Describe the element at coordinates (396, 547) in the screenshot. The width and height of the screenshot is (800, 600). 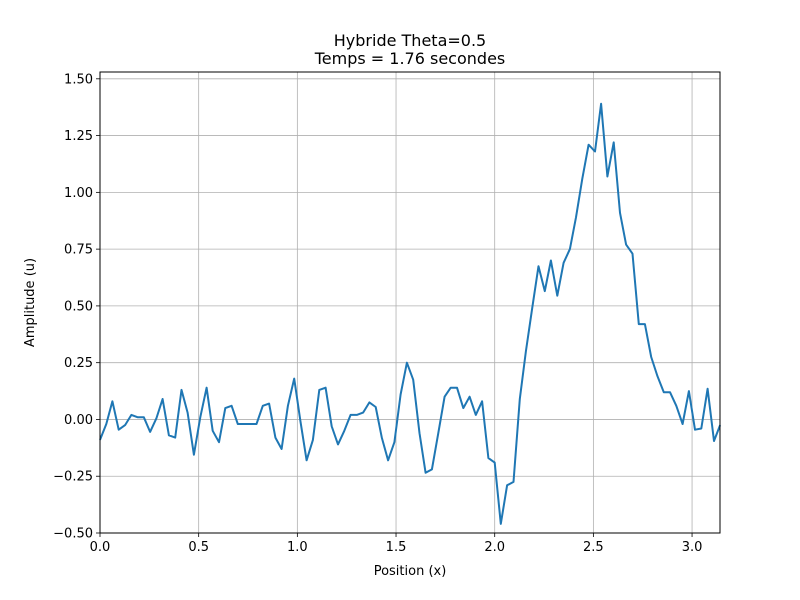
I see `x-tick-label: 1.5` at that location.